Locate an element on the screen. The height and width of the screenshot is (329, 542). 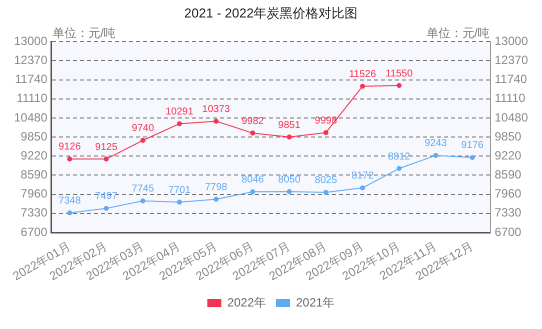
data-label: 9982 is located at coordinates (253, 121).